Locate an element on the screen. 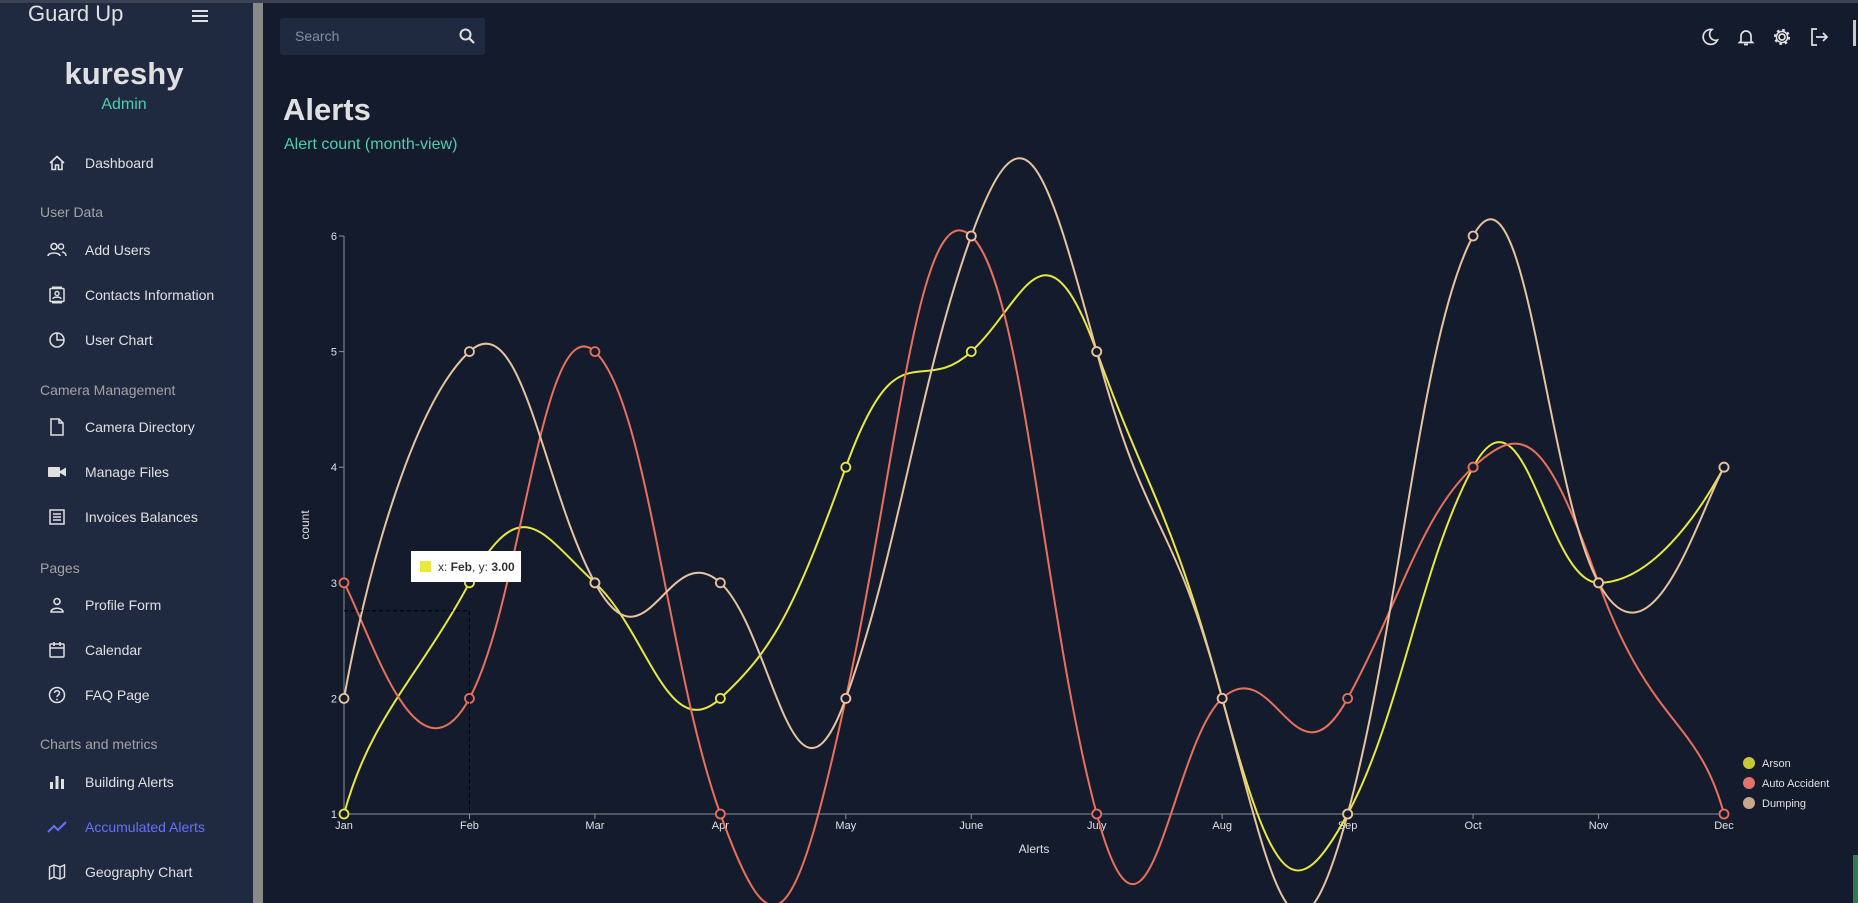 The height and width of the screenshot is (903, 1858). sidebar-item-label: Contacts Information is located at coordinates (150, 295).